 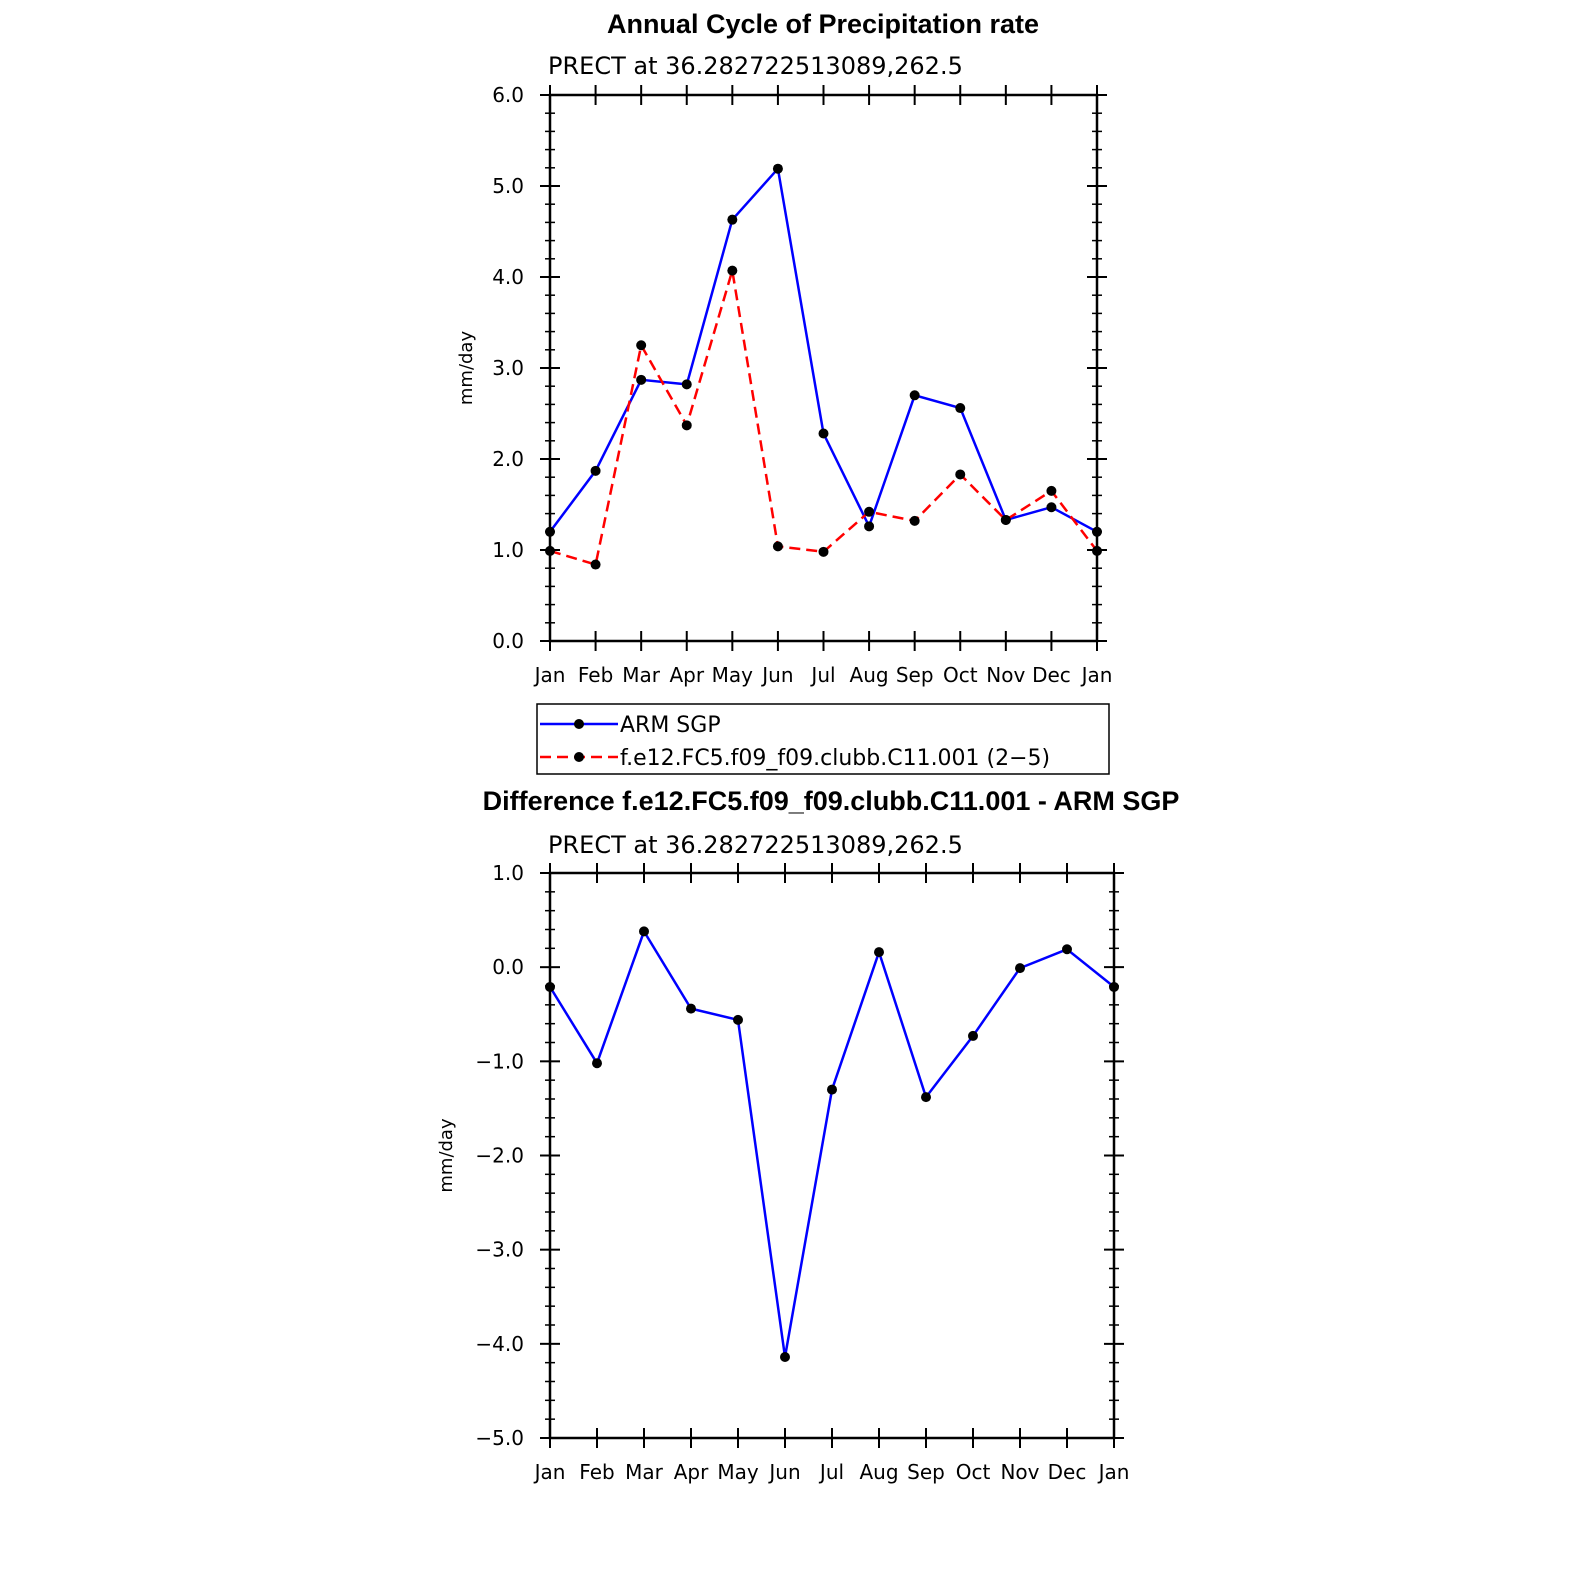 What do you see at coordinates (499, 1156) in the screenshot?
I see `y-tick-label: −2.0` at bounding box center [499, 1156].